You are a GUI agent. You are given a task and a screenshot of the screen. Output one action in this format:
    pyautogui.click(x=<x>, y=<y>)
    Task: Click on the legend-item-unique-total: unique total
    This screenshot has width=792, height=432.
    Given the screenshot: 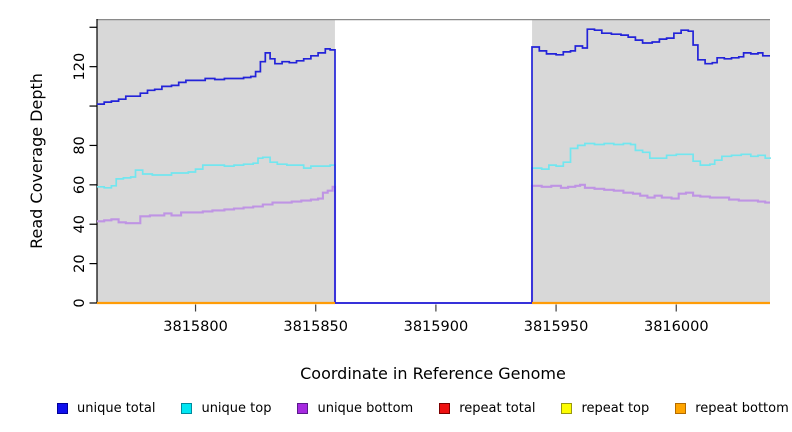 What is the action you would take?
    pyautogui.click(x=106, y=408)
    